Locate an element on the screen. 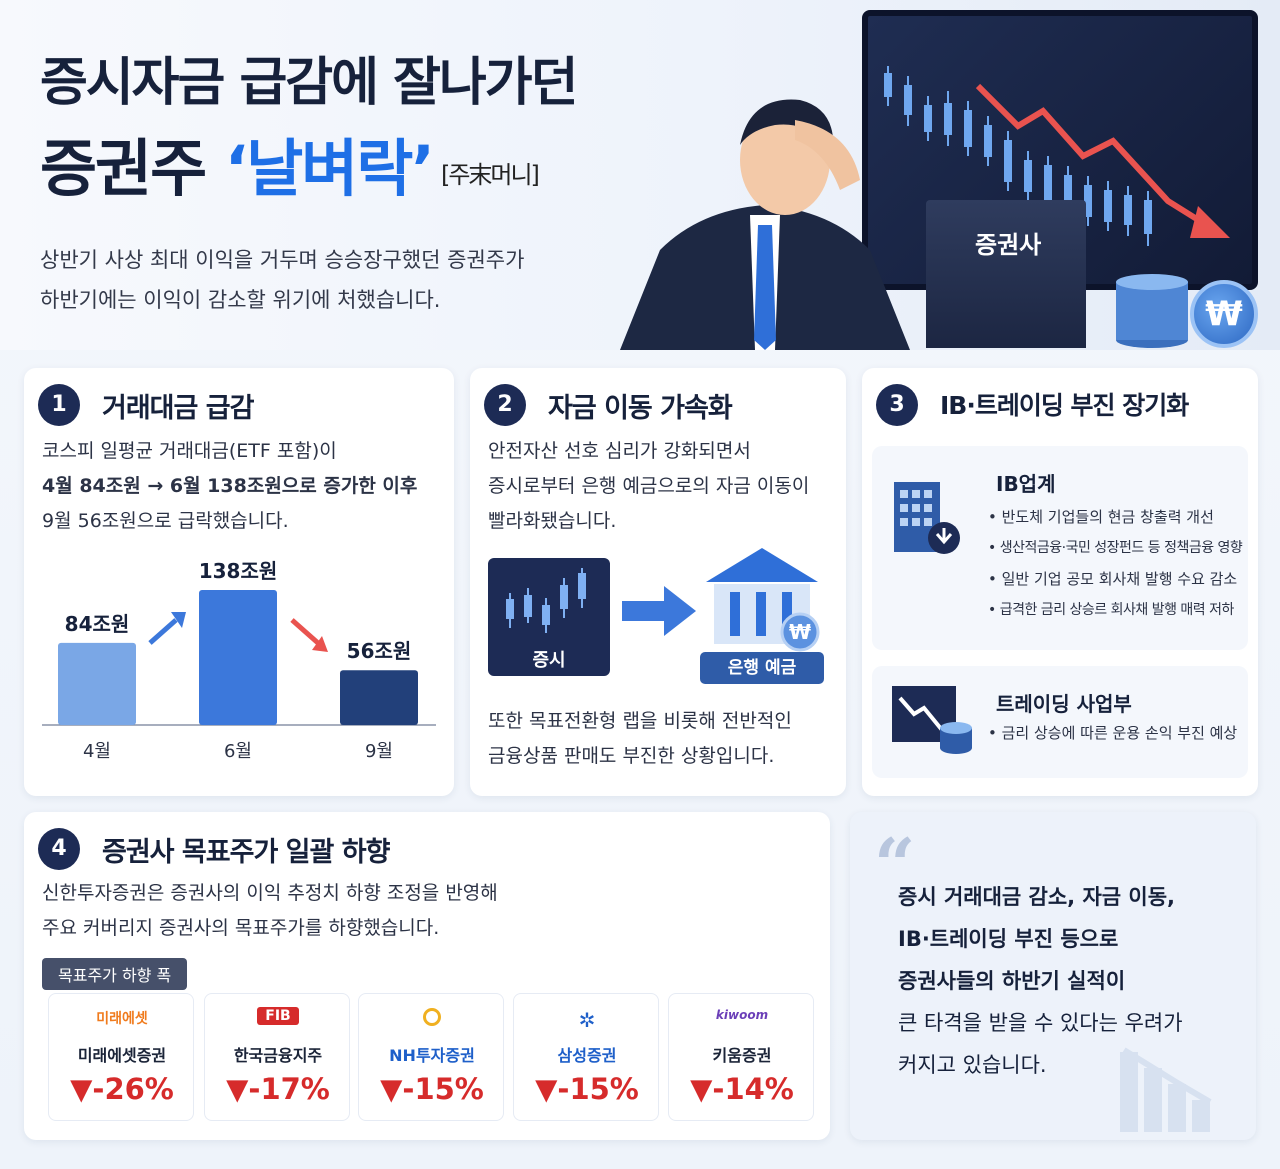 Image resolution: width=1280 pixels, height=1169 pixels. firm-name: 한국금융지주 is located at coordinates (278, 1055).